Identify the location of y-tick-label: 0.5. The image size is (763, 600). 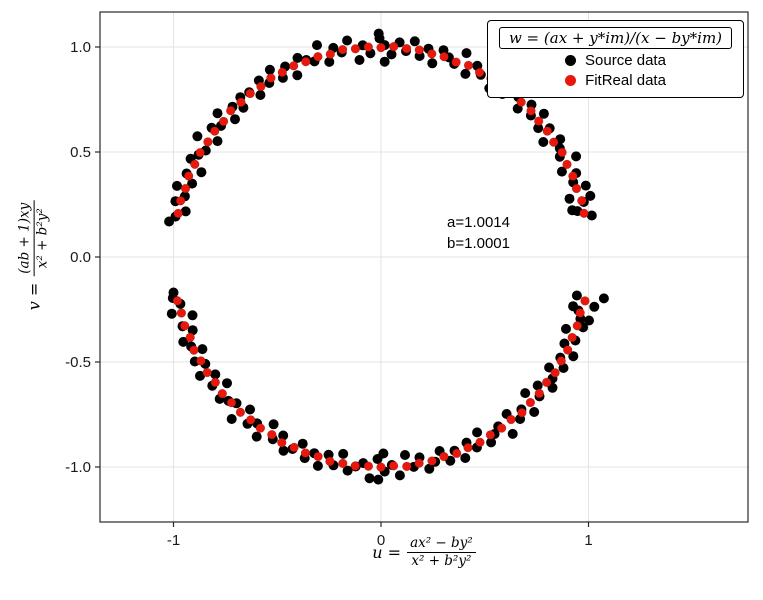
(80, 152).